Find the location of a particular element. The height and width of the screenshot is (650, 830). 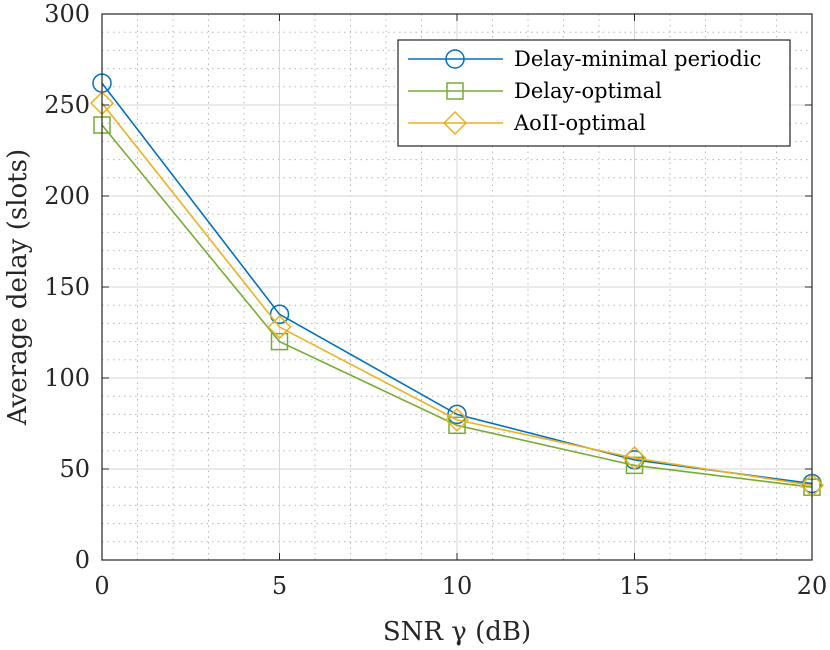

y-axis-label: Average delay (slots) is located at coordinates (18, 287).